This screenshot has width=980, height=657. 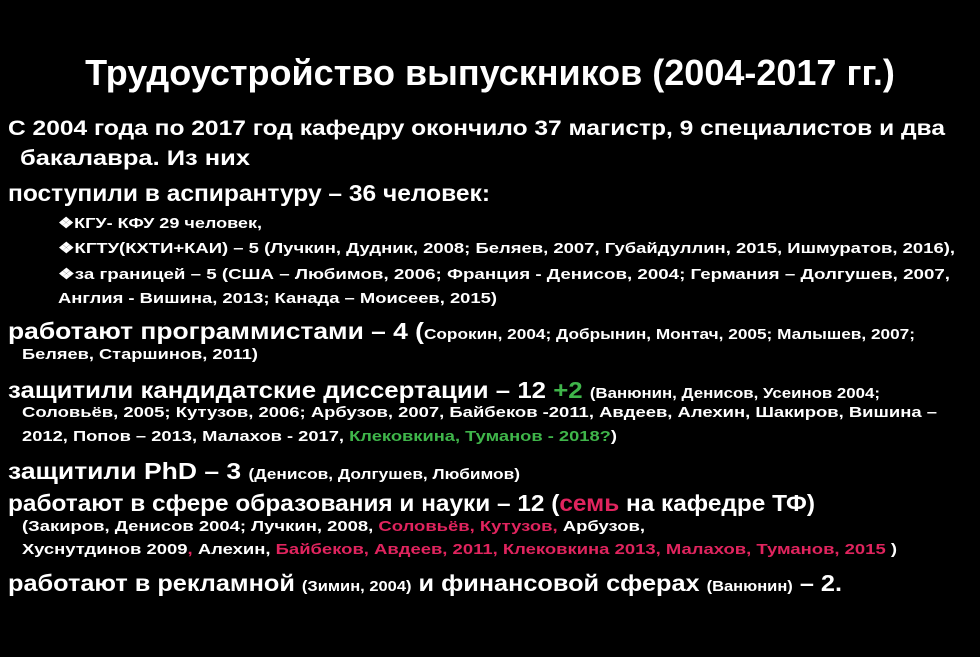 What do you see at coordinates (817, 583) in the screenshot?
I see `text-segment: – 2.` at bounding box center [817, 583].